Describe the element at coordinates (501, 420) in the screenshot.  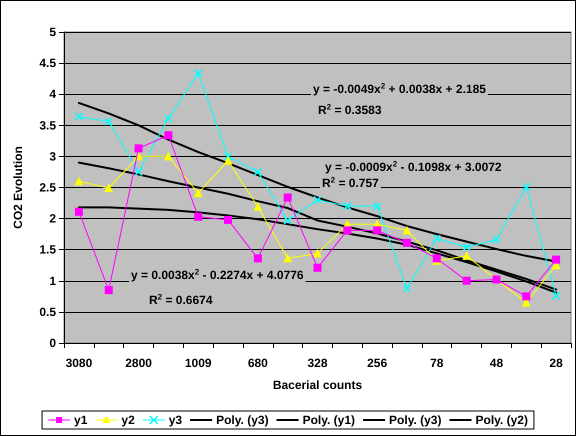
I see `legend-label: Poly. (y2)` at that location.